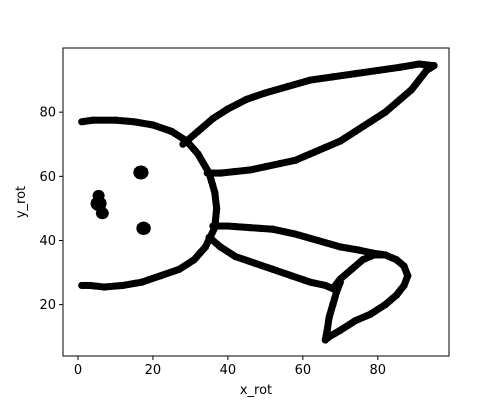 This screenshot has height=400, width=500. I want to click on x-tick-label: 0, so click(78, 370).